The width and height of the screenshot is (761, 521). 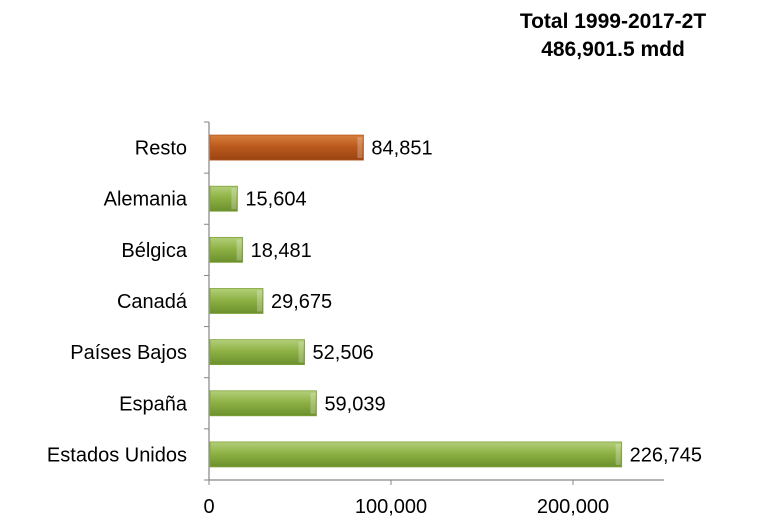 I want to click on data-label-6: 84,851, so click(x=401, y=149).